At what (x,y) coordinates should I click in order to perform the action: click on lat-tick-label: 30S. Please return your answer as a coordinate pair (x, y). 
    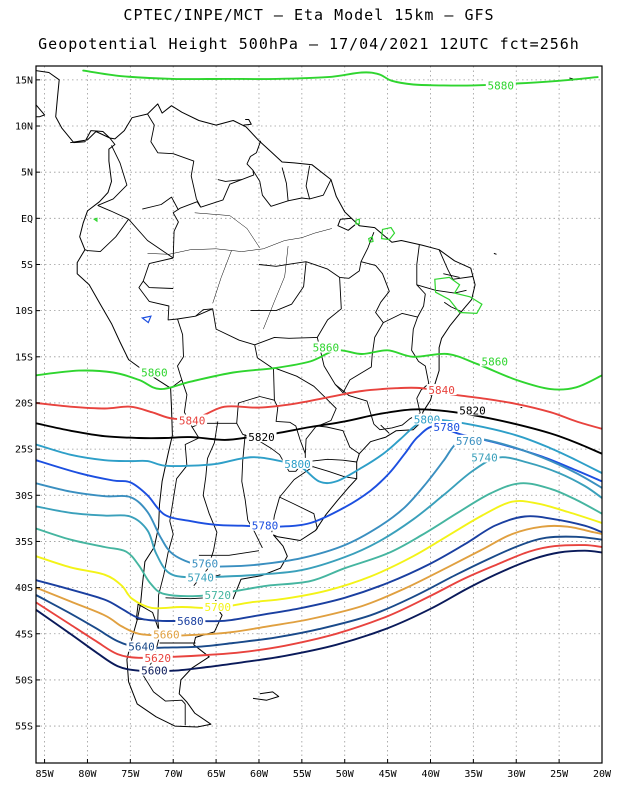
    Looking at the image, I should click on (24, 496).